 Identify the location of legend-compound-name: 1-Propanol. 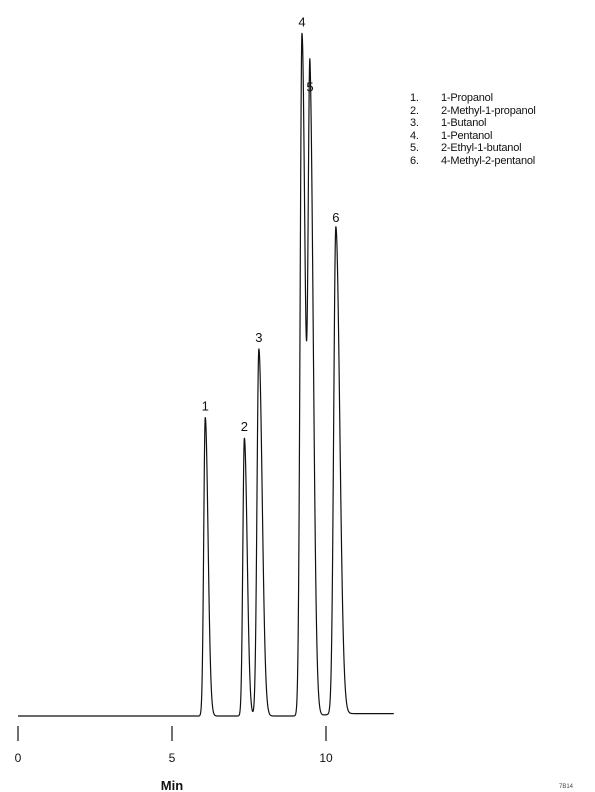
(467, 98).